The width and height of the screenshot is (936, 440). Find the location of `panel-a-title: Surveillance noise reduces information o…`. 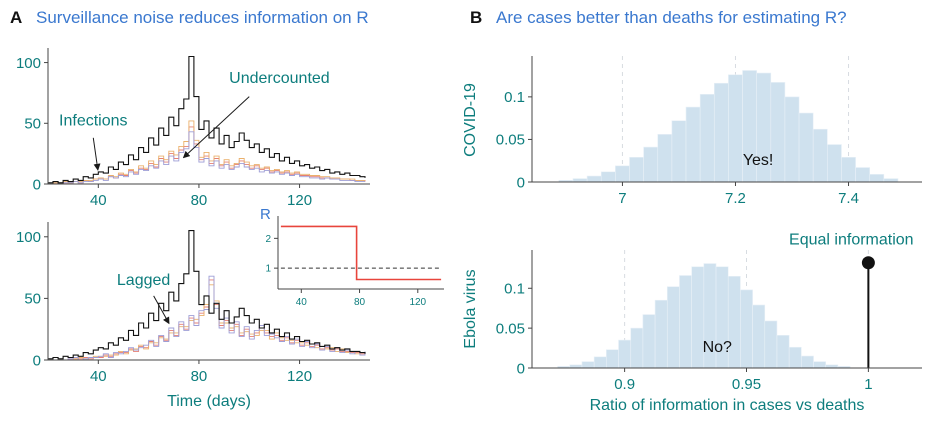

panel-a-title: Surveillance noise reduces information o… is located at coordinates (202, 17).